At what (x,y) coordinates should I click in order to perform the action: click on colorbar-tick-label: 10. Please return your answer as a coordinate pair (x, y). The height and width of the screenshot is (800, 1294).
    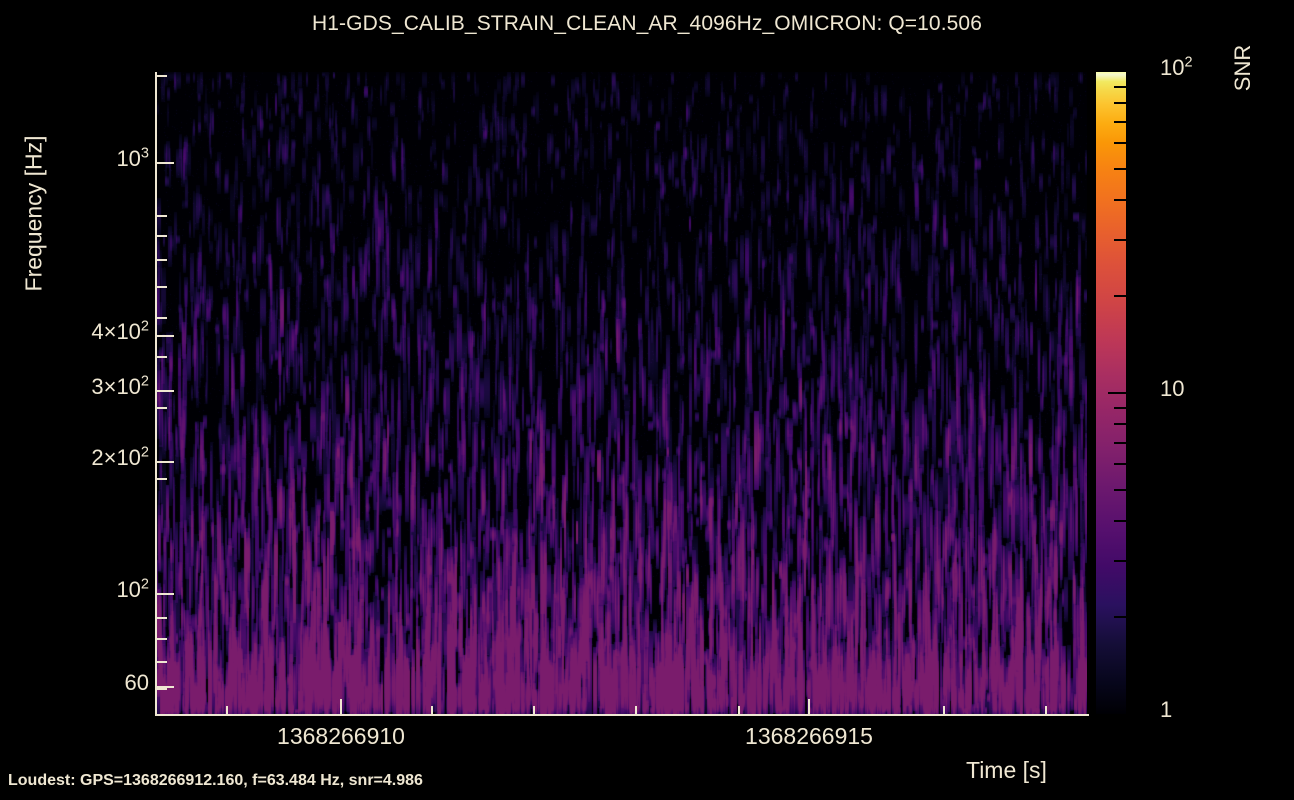
    Looking at the image, I should click on (1172, 388).